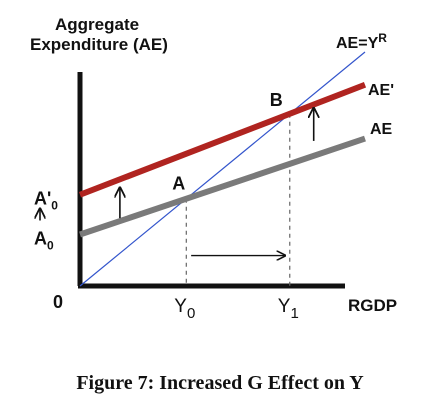 The width and height of the screenshot is (440, 416). What do you see at coordinates (381, 90) in the screenshot?
I see `series-label-ae-prime: AE'` at bounding box center [381, 90].